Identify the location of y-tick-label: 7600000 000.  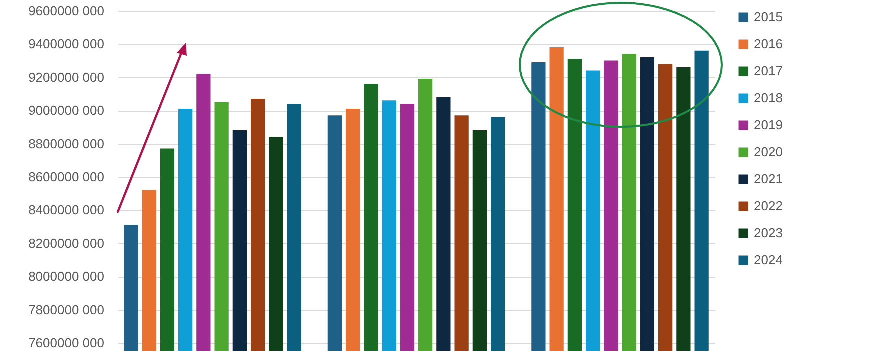
(66, 343).